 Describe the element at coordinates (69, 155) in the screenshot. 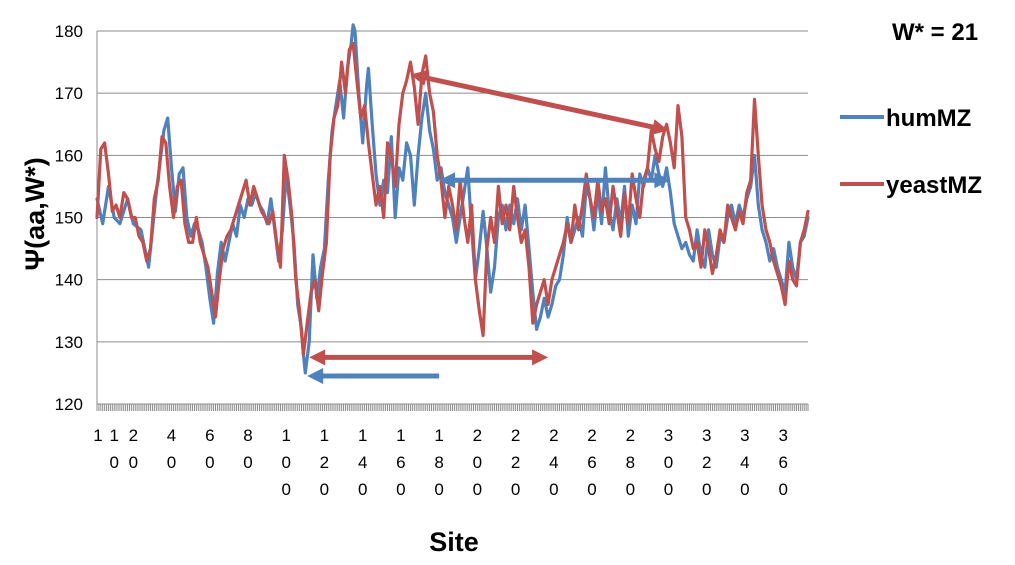

I see `y-tick-label-160: 160` at that location.